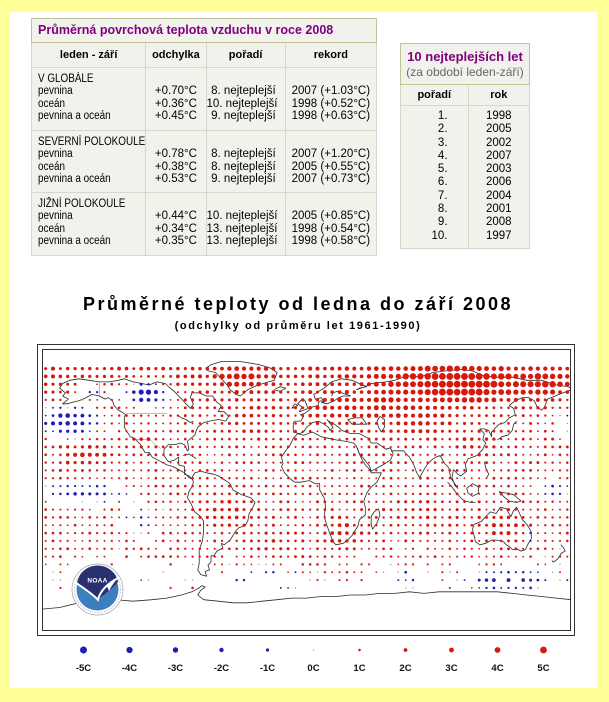  Describe the element at coordinates (313, 668) in the screenshot. I see `svg-text: 0C` at that location.